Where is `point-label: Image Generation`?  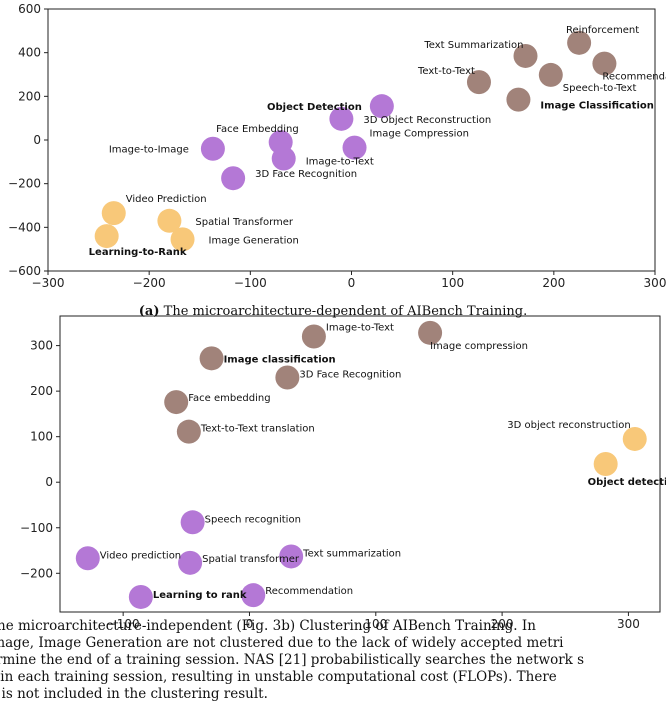 point-label: Image Generation is located at coordinates (254, 240).